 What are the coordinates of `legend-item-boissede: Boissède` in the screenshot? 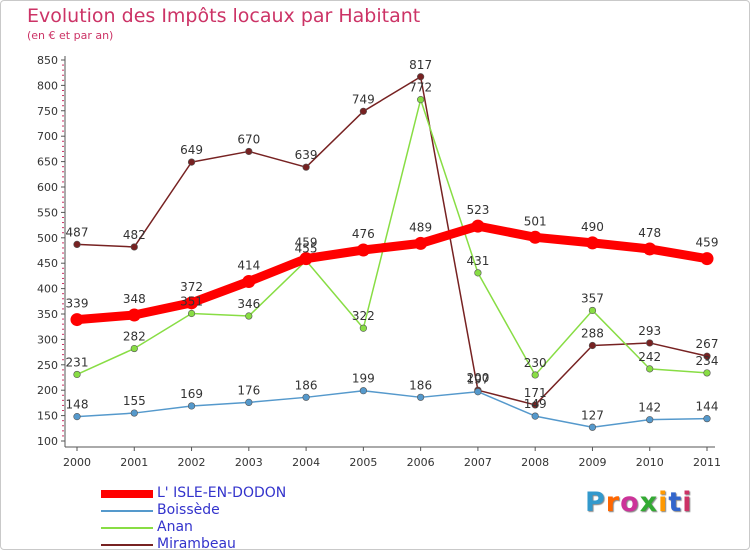 It's located at (193, 510).